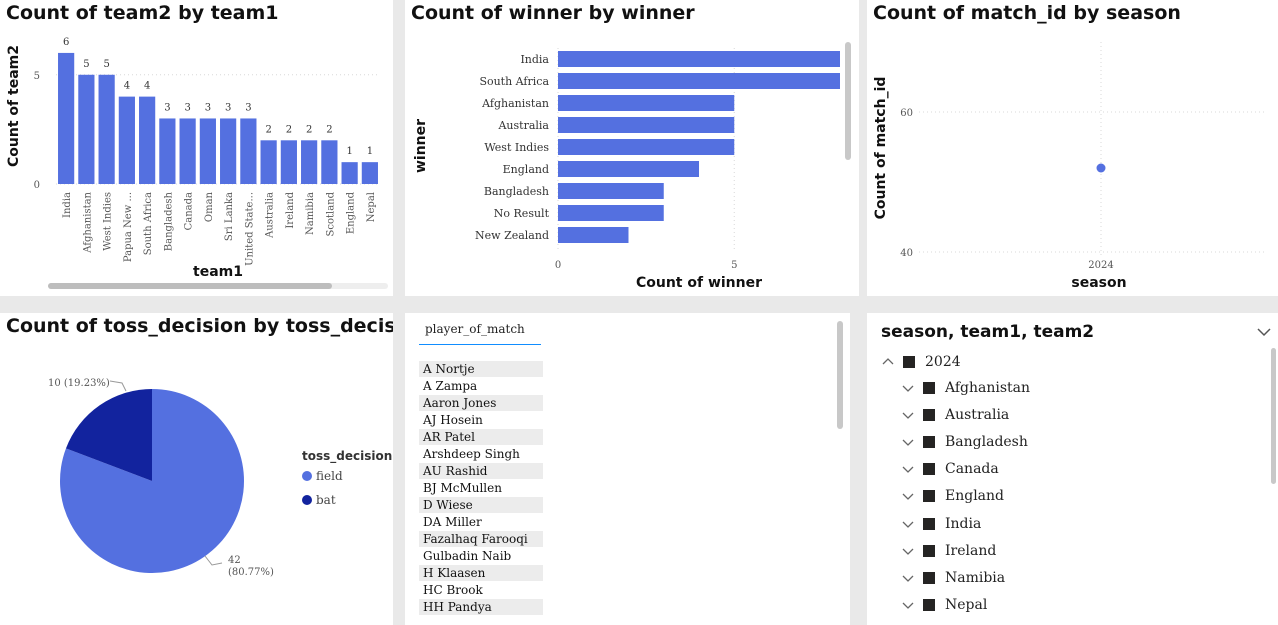 The width and height of the screenshot is (1278, 625). What do you see at coordinates (481, 573) in the screenshot?
I see `slicer-item: H Klaasen` at bounding box center [481, 573].